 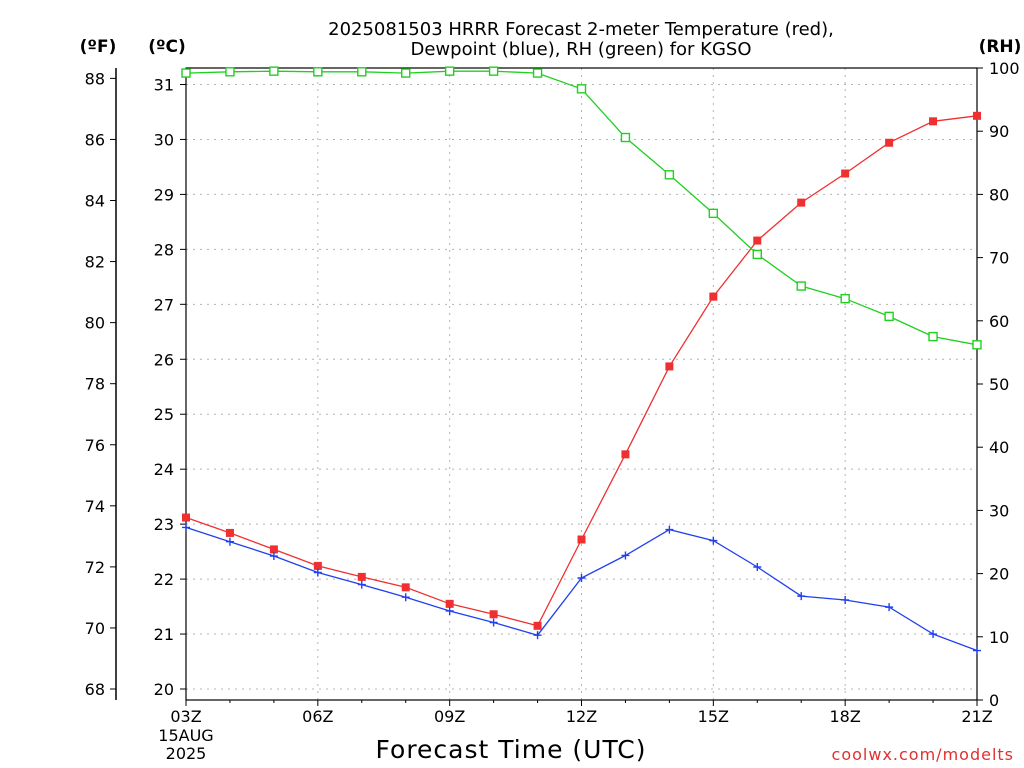 What do you see at coordinates (999, 637) in the screenshot?
I see `rh-tick-label: 10` at bounding box center [999, 637].